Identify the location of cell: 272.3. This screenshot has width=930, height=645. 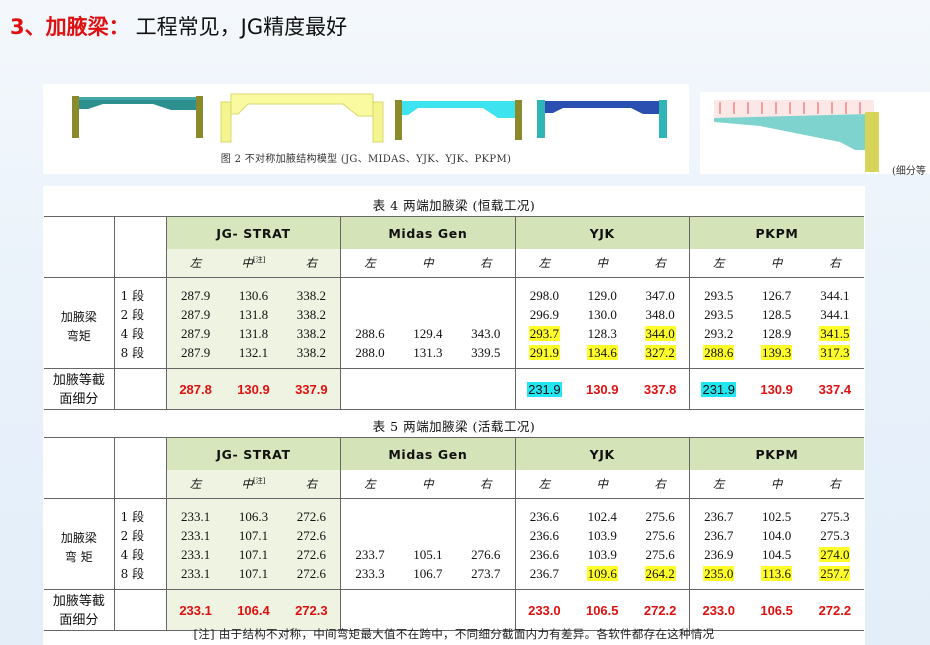
(311, 610).